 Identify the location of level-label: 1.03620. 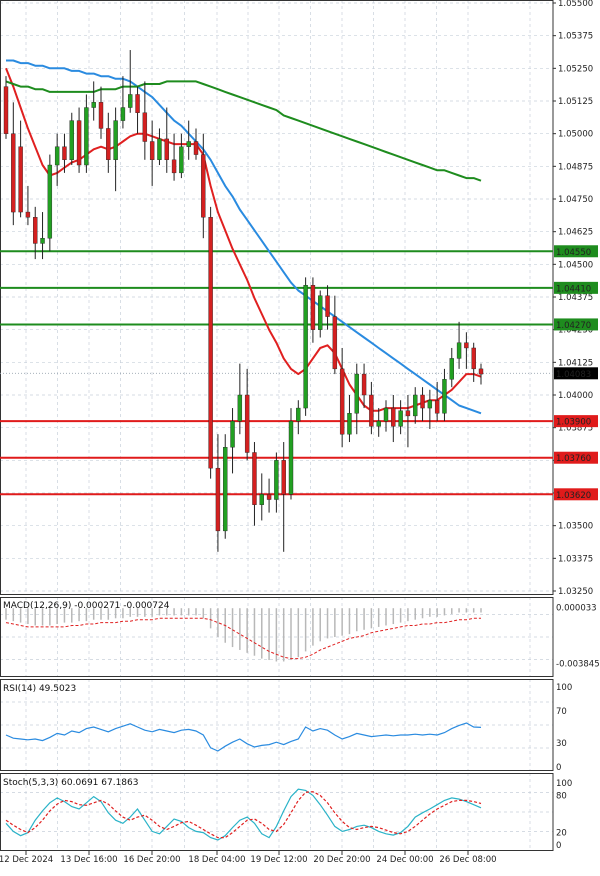
(573, 496).